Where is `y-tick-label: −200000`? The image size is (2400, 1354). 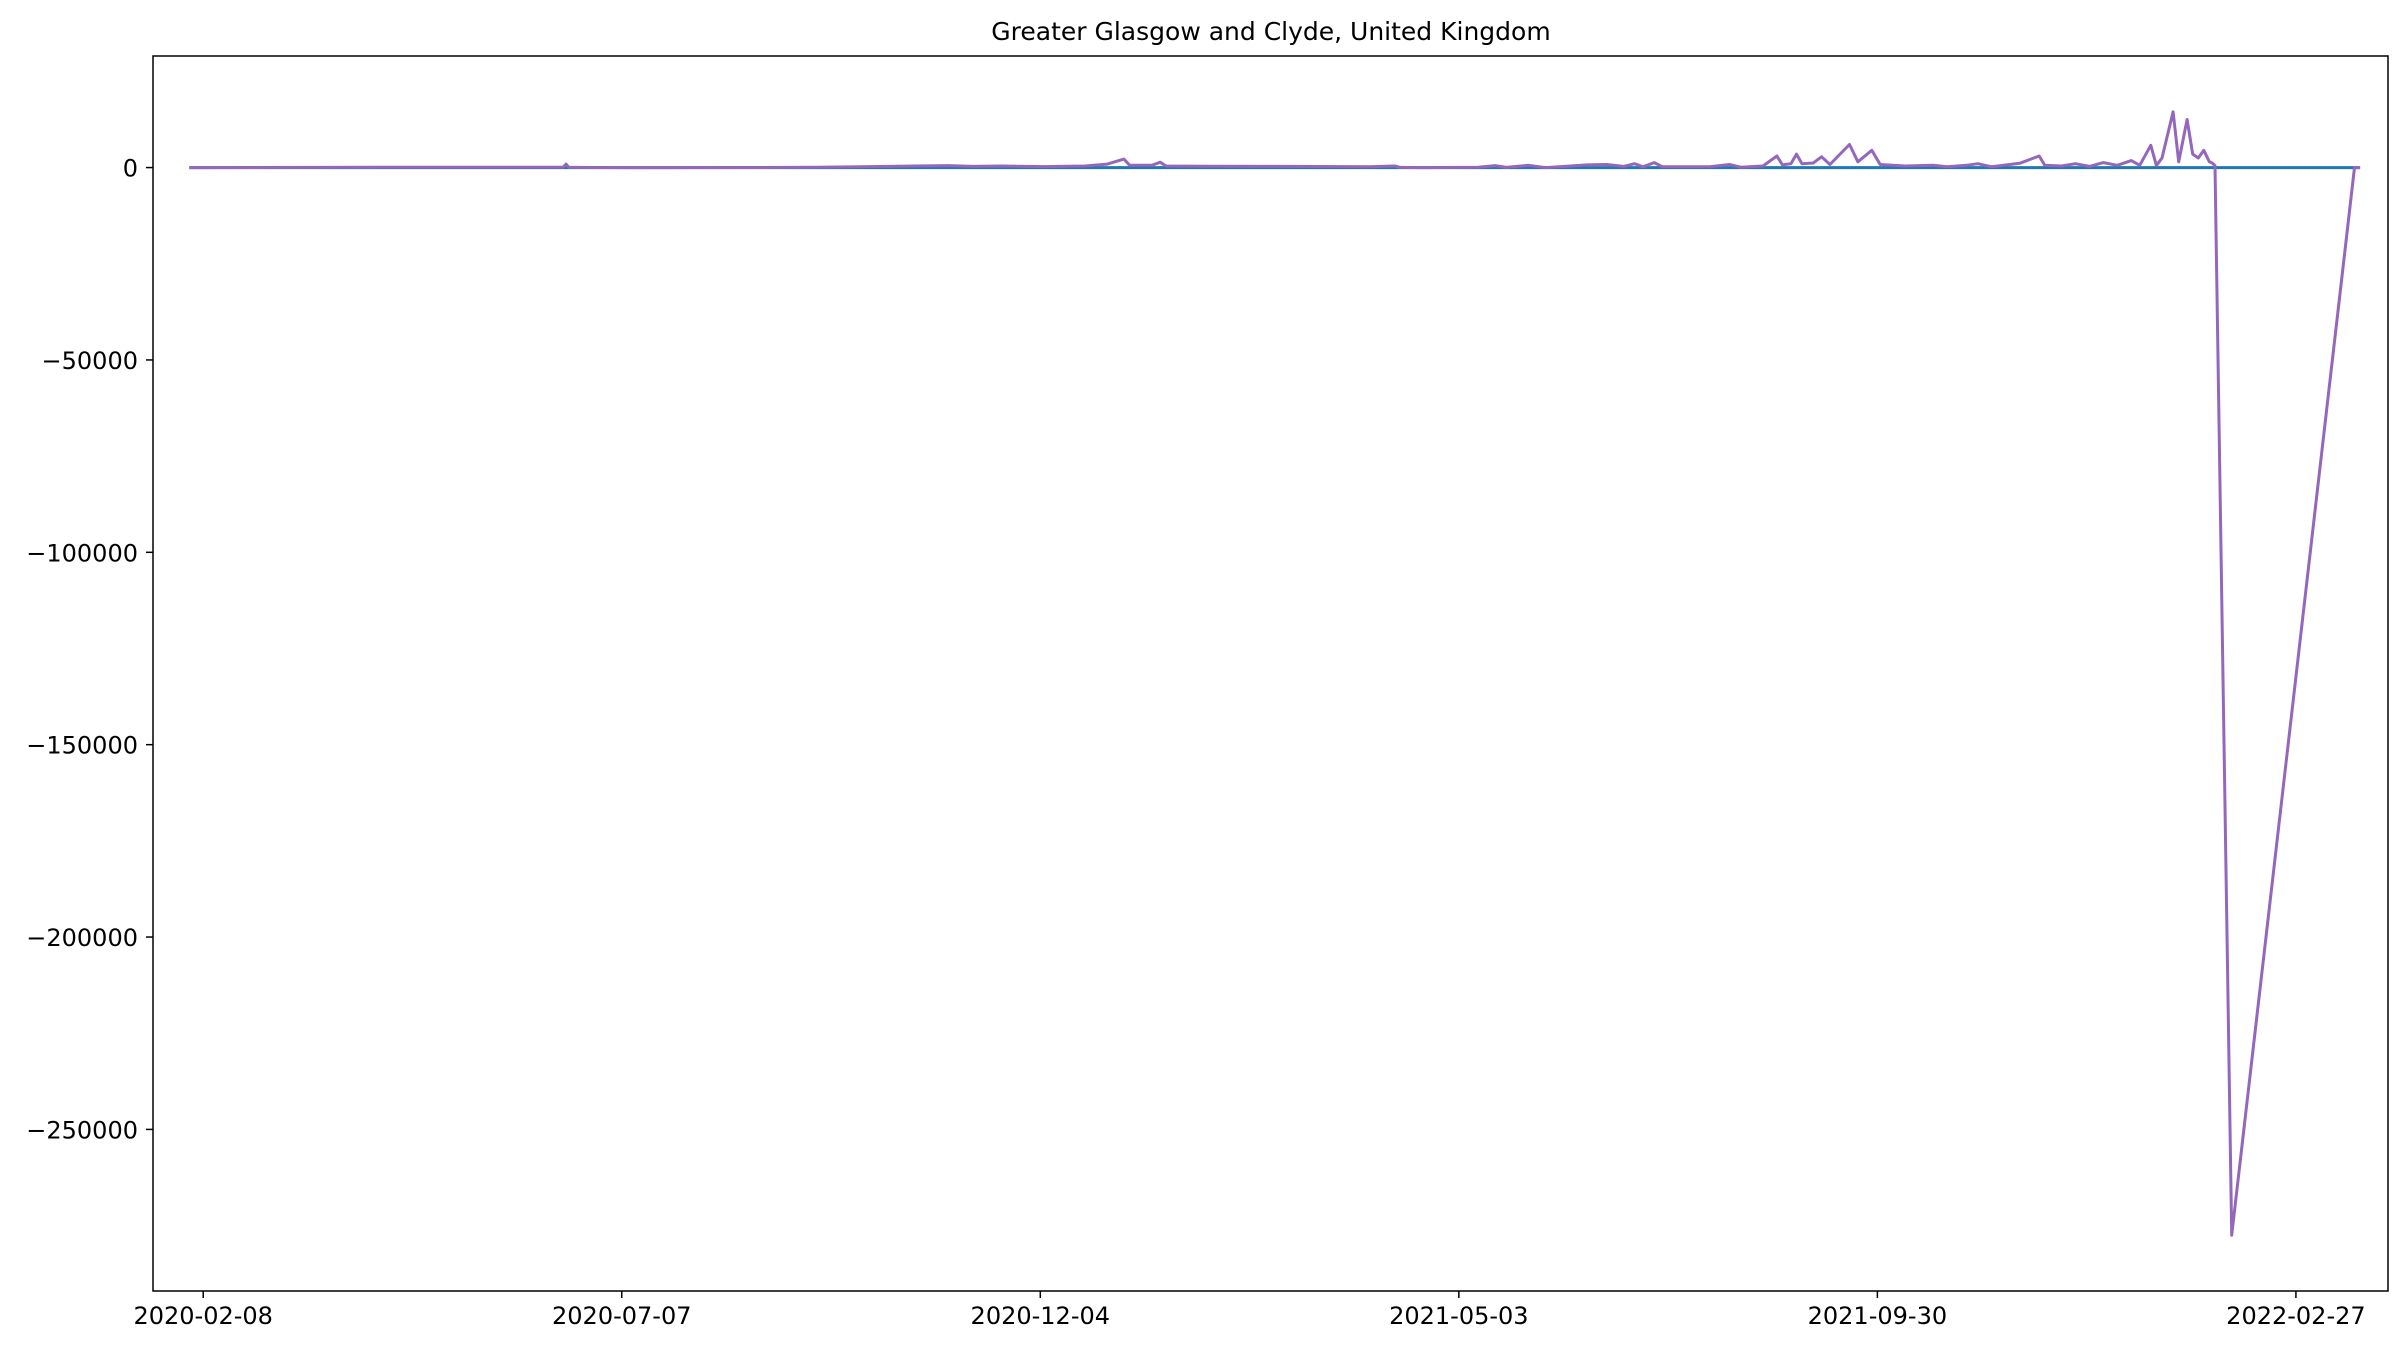 y-tick-label: −200000 is located at coordinates (82, 938).